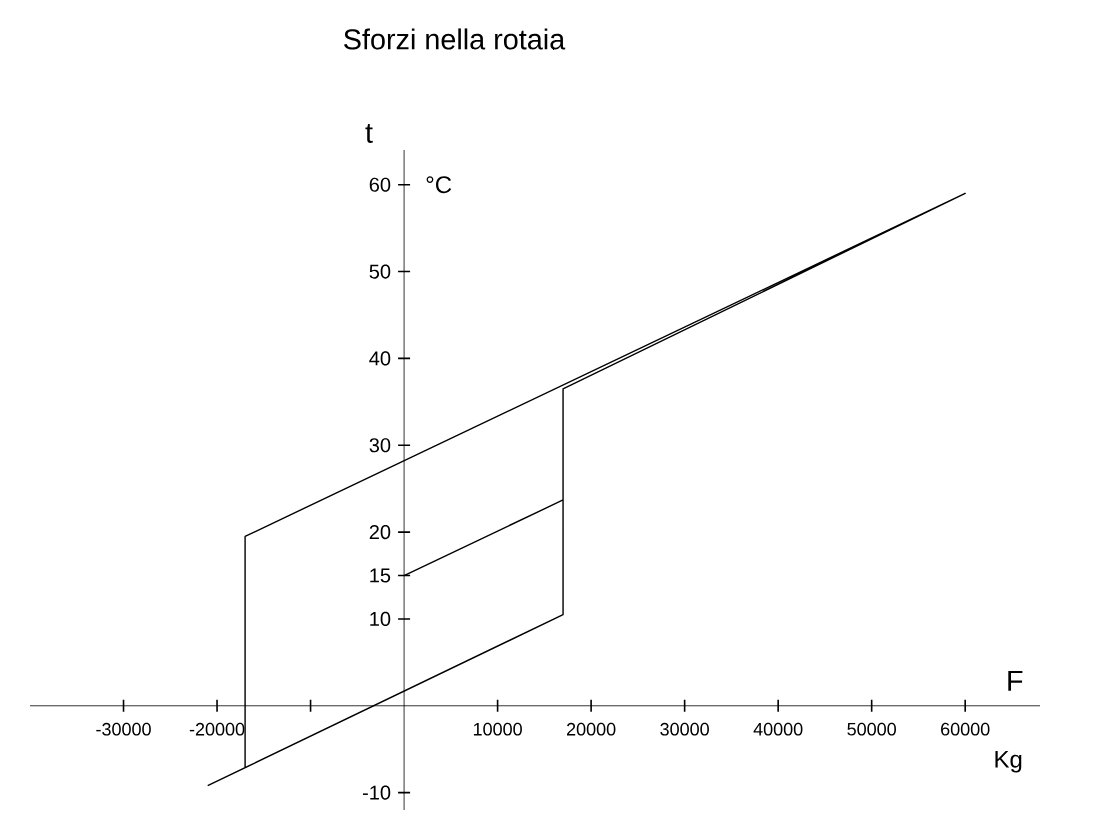 The width and height of the screenshot is (1102, 823). What do you see at coordinates (380, 532) in the screenshot?
I see `y-tick-label: 20` at bounding box center [380, 532].